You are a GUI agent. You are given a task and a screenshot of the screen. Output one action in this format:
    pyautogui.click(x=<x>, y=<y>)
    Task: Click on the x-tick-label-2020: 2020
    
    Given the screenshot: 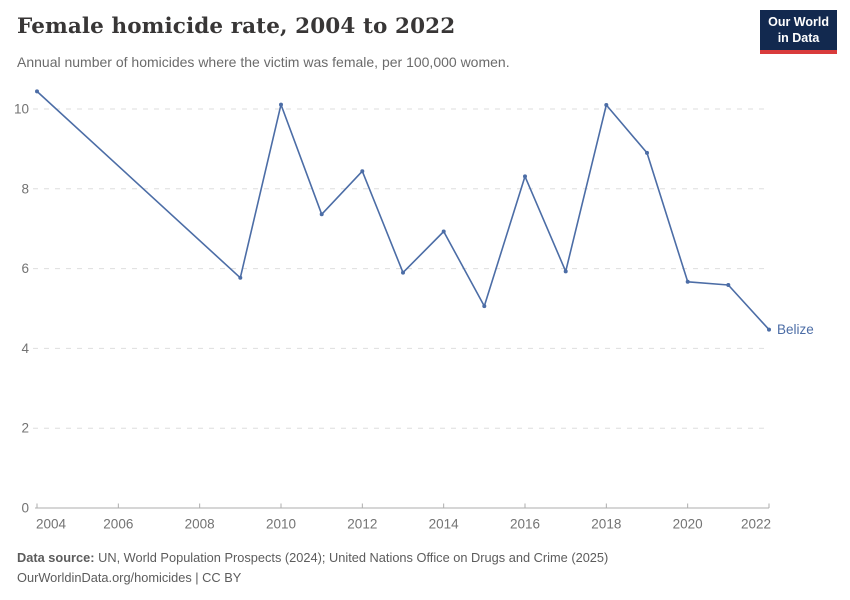 What is the action you would take?
    pyautogui.click(x=688, y=524)
    